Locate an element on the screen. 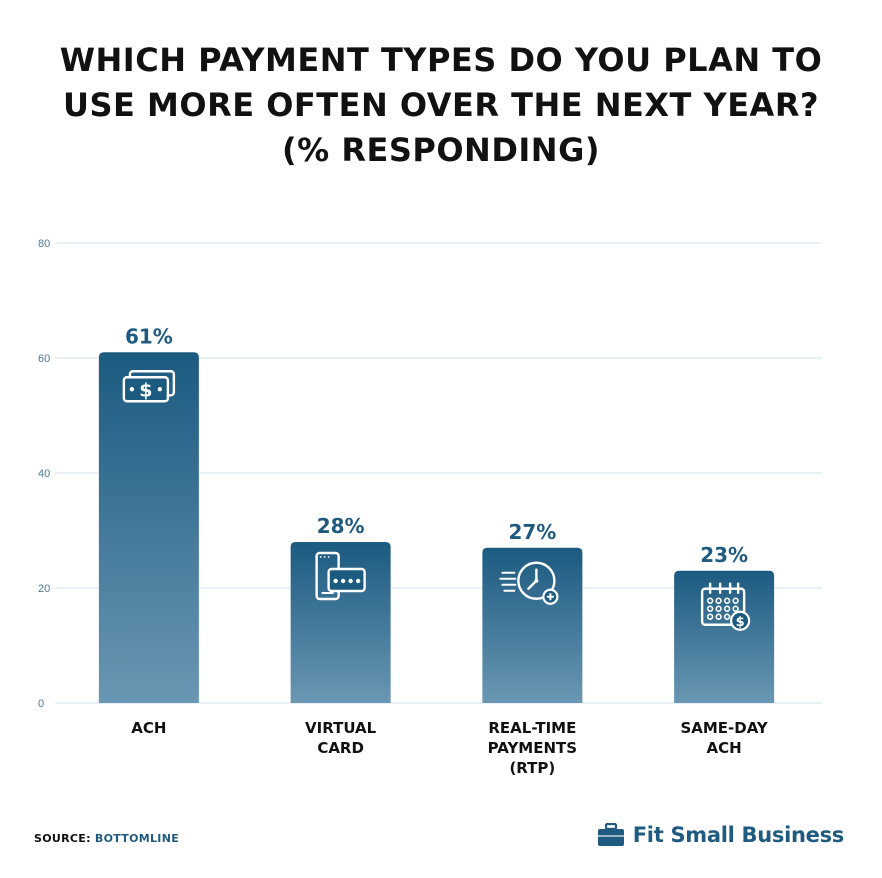 This screenshot has height=878, width=882. x-tick-label: VIRTUAL is located at coordinates (341, 728).